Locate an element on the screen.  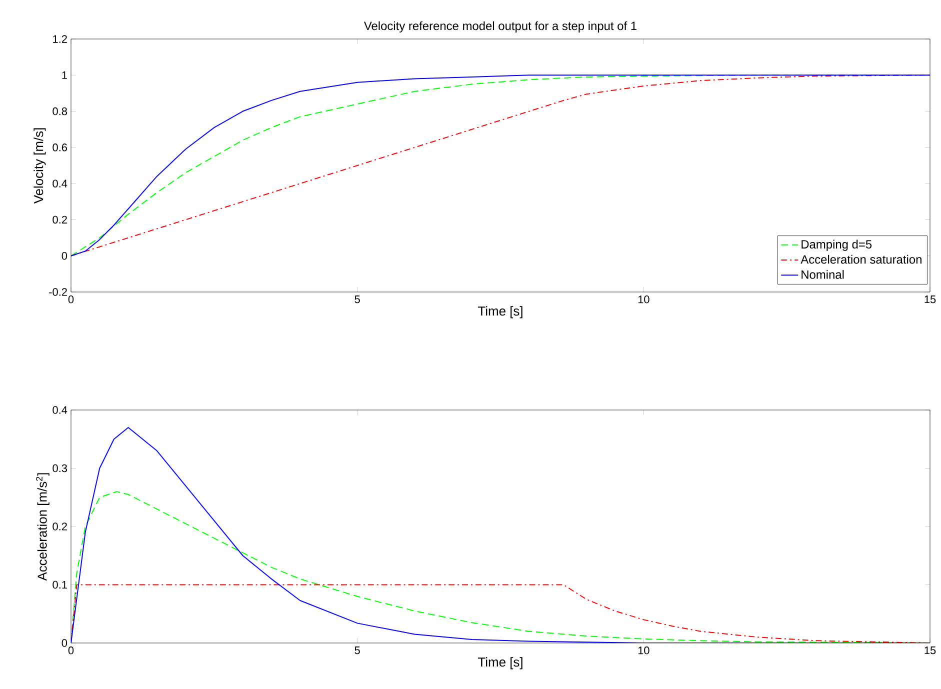
y-tick-label: 0.6 is located at coordinates (59, 148).